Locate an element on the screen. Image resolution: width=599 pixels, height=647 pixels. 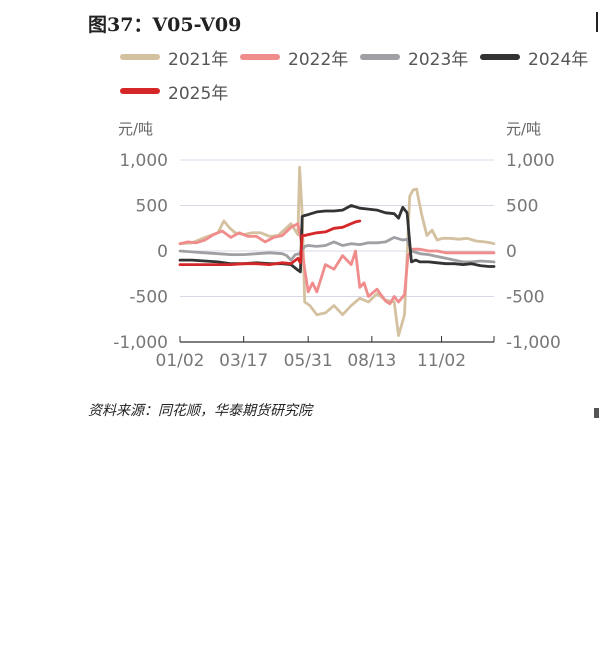
y-tick-label-right: 500 is located at coordinates (522, 207).